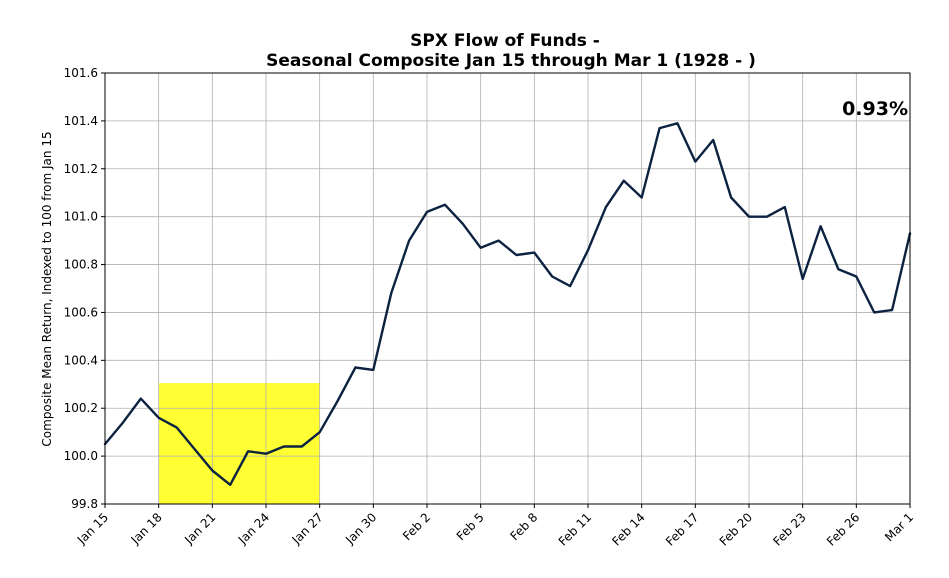 The width and height of the screenshot is (949, 578). Describe the element at coordinates (307, 528) in the screenshot. I see `x-tick-label: Jan 27` at that location.